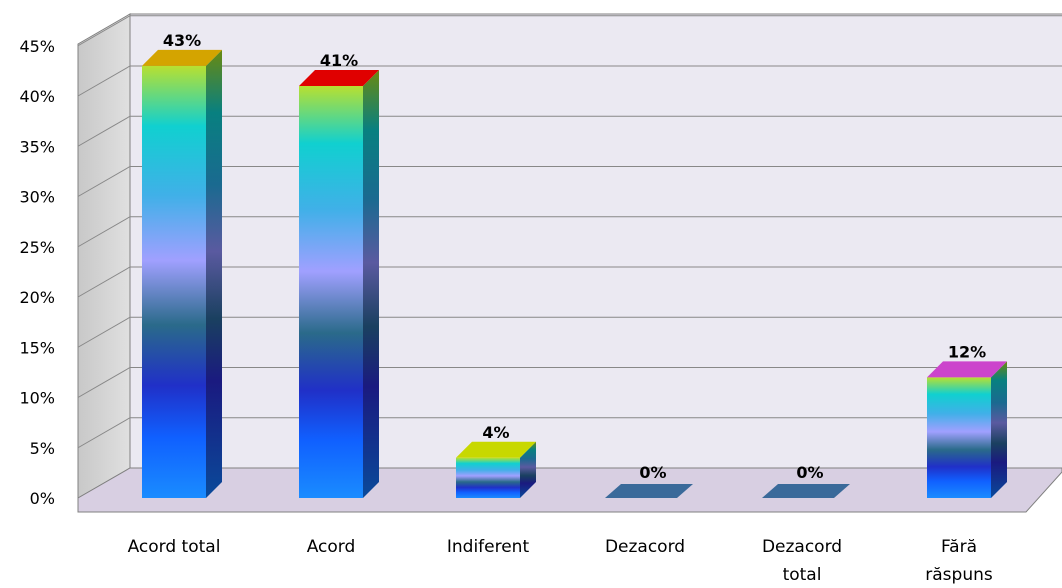  I want to click on x-tick-label: Acord, so click(331, 547).